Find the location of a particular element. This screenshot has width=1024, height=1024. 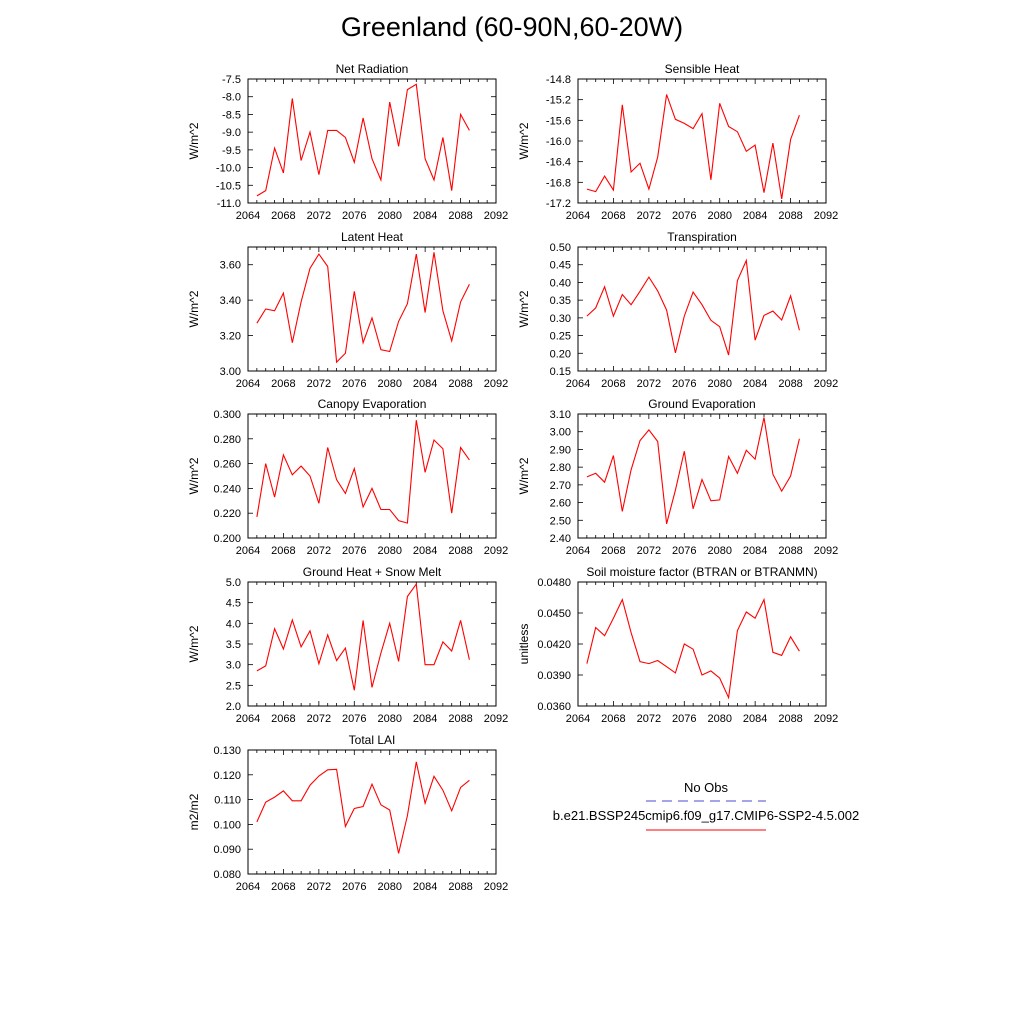

page-title: Greenland (60-90N,60-20W) is located at coordinates (512, 27).